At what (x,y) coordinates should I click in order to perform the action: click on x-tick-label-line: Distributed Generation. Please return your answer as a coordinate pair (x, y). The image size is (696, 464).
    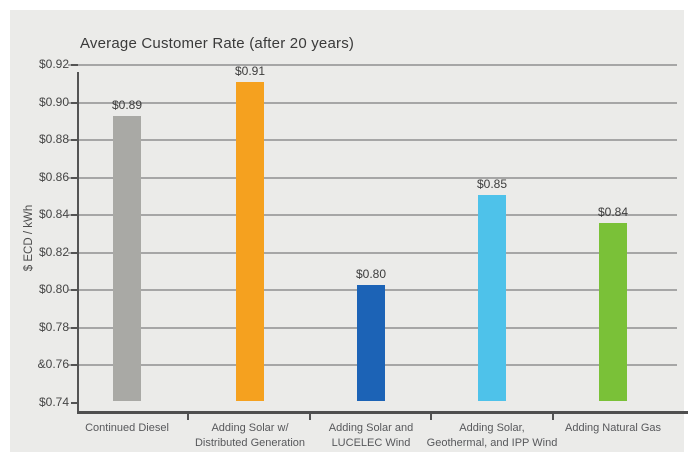
    Looking at the image, I should click on (250, 443).